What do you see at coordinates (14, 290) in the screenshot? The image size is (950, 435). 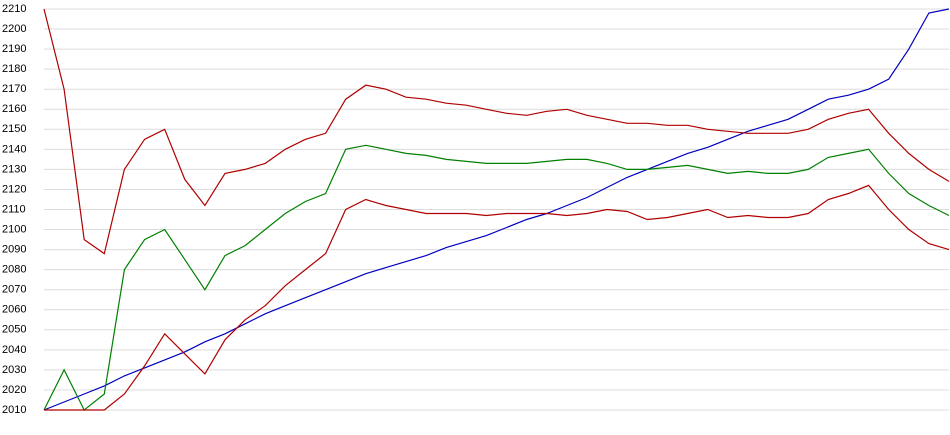 I see `y-tick-label: 2070` at bounding box center [14, 290].